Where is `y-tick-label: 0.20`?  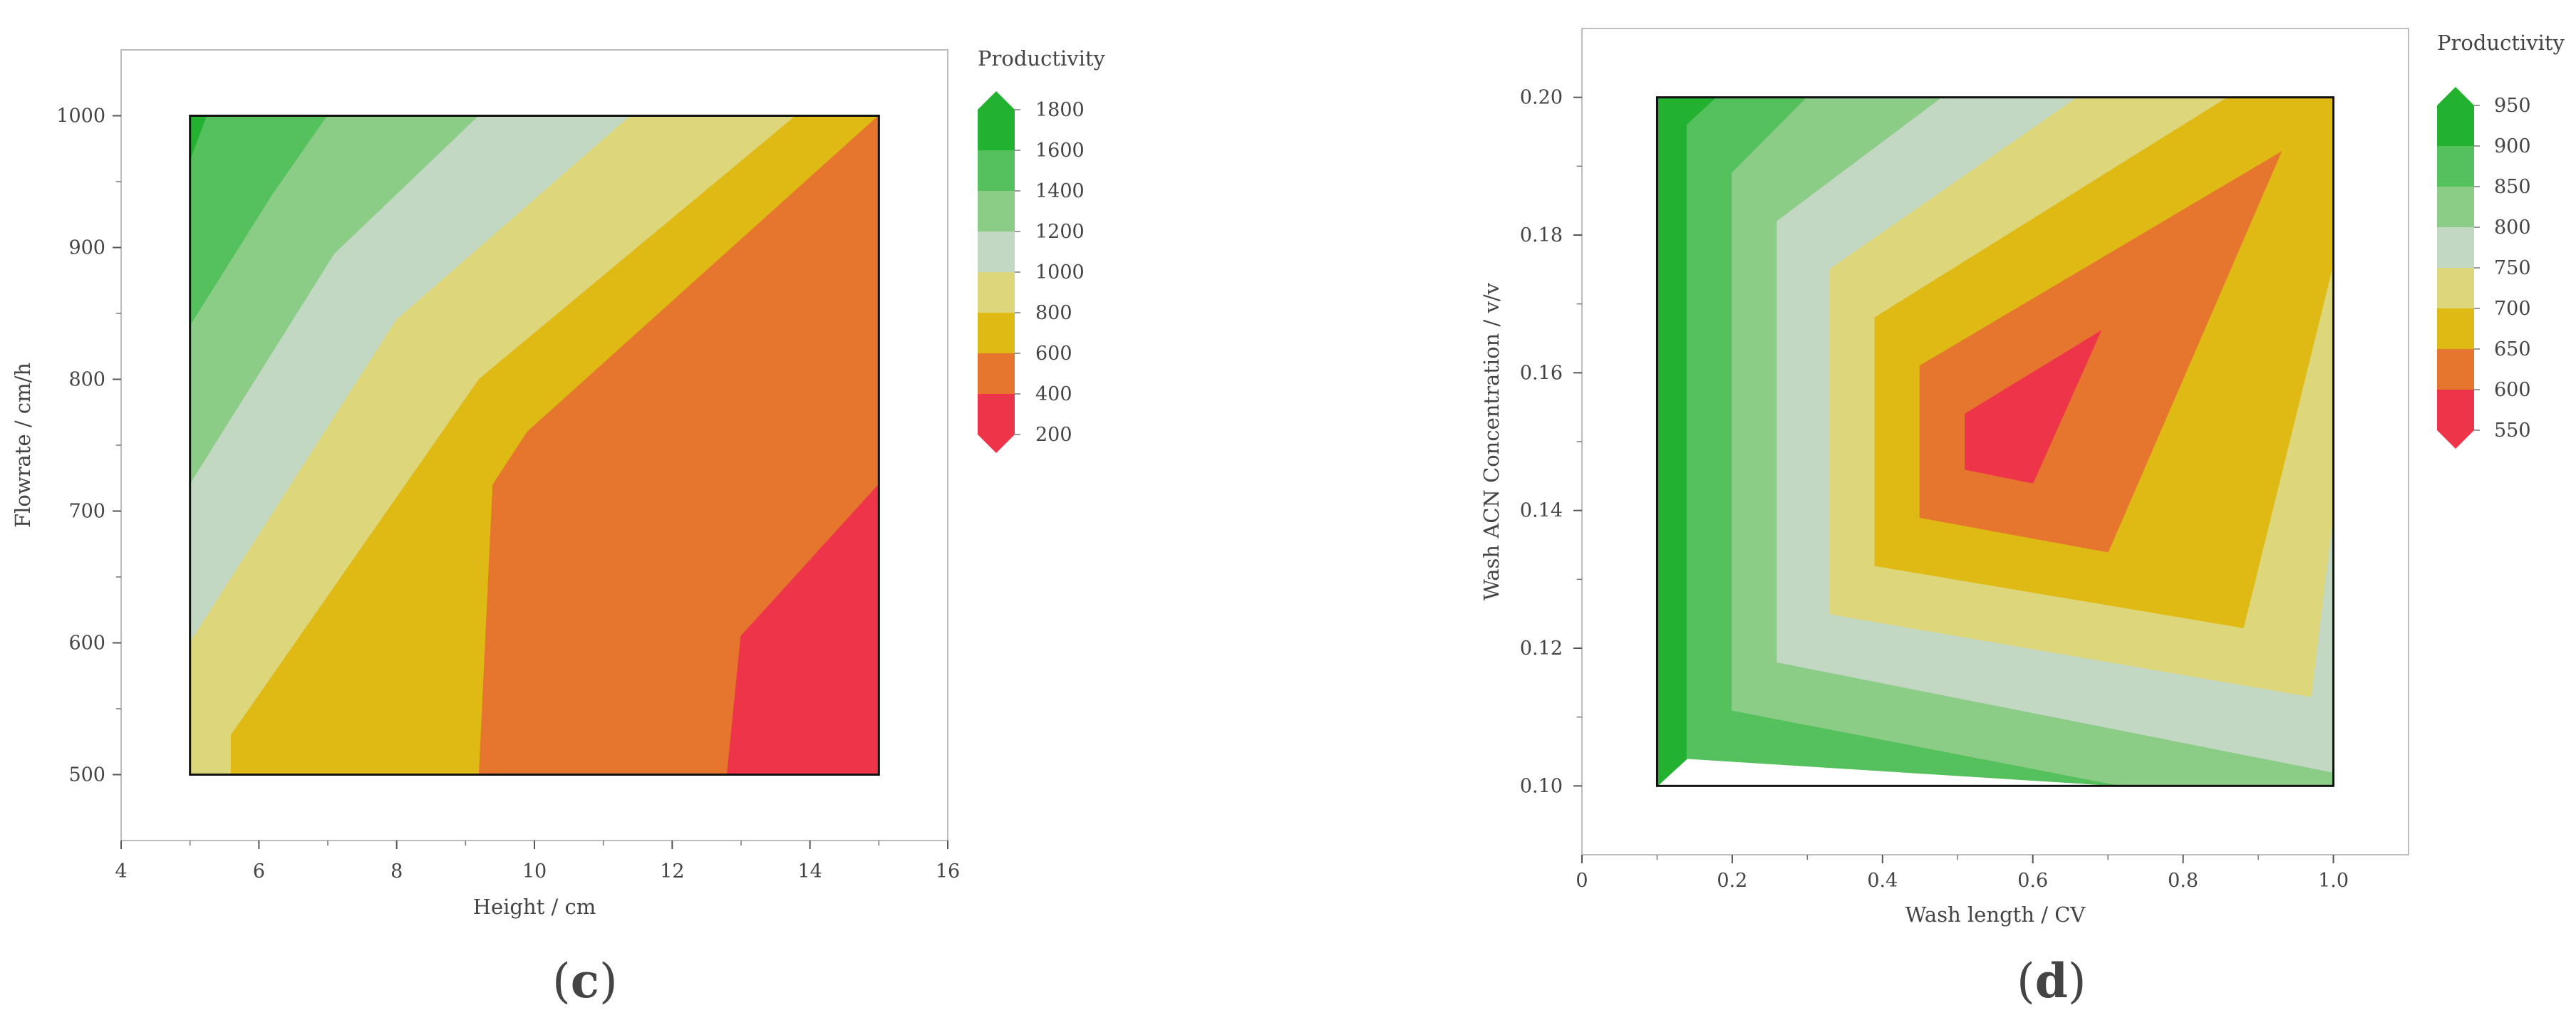
y-tick-label: 0.20 is located at coordinates (1541, 98).